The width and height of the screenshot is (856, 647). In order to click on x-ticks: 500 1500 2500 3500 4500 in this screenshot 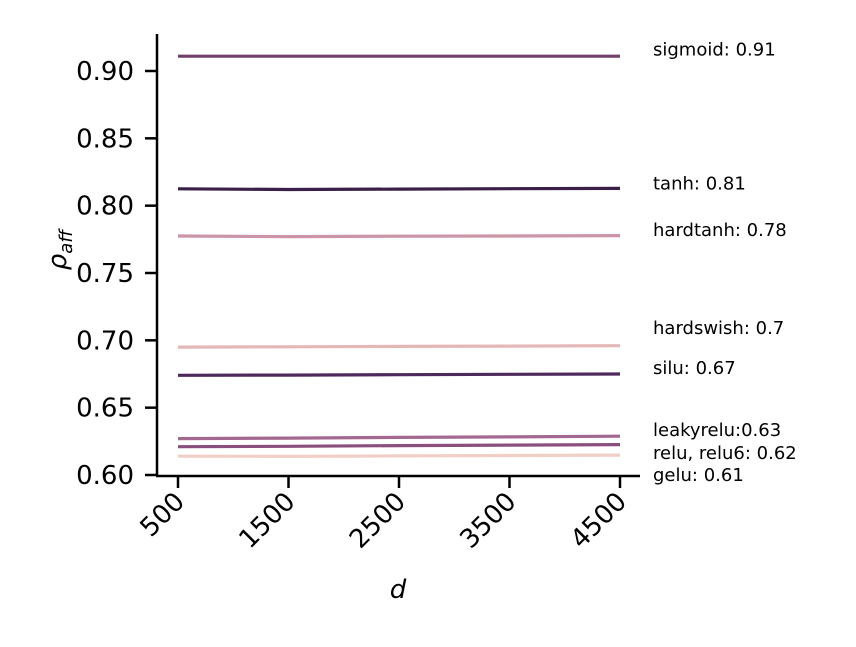, I will do `click(384, 515)`.